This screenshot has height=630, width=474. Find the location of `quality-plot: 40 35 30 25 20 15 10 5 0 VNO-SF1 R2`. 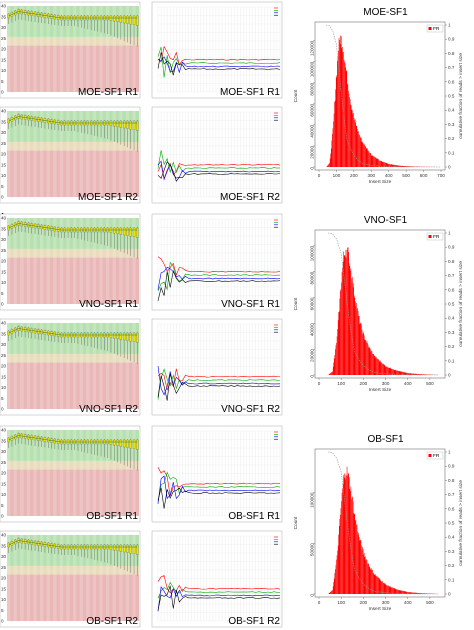

quality-plot: 40 35 30 25 20 15 10 5 0 VNO-SF1 R2 is located at coordinates (70, 367).